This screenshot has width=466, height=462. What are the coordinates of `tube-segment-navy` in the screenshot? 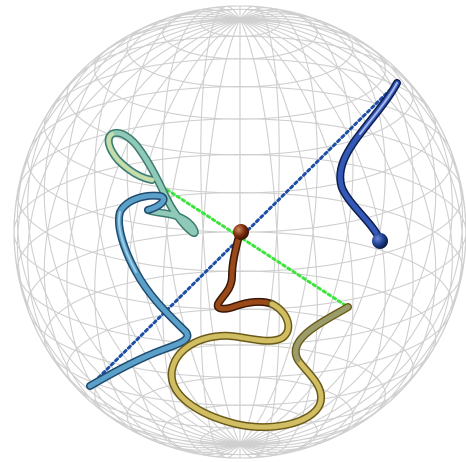 It's located at (368, 161).